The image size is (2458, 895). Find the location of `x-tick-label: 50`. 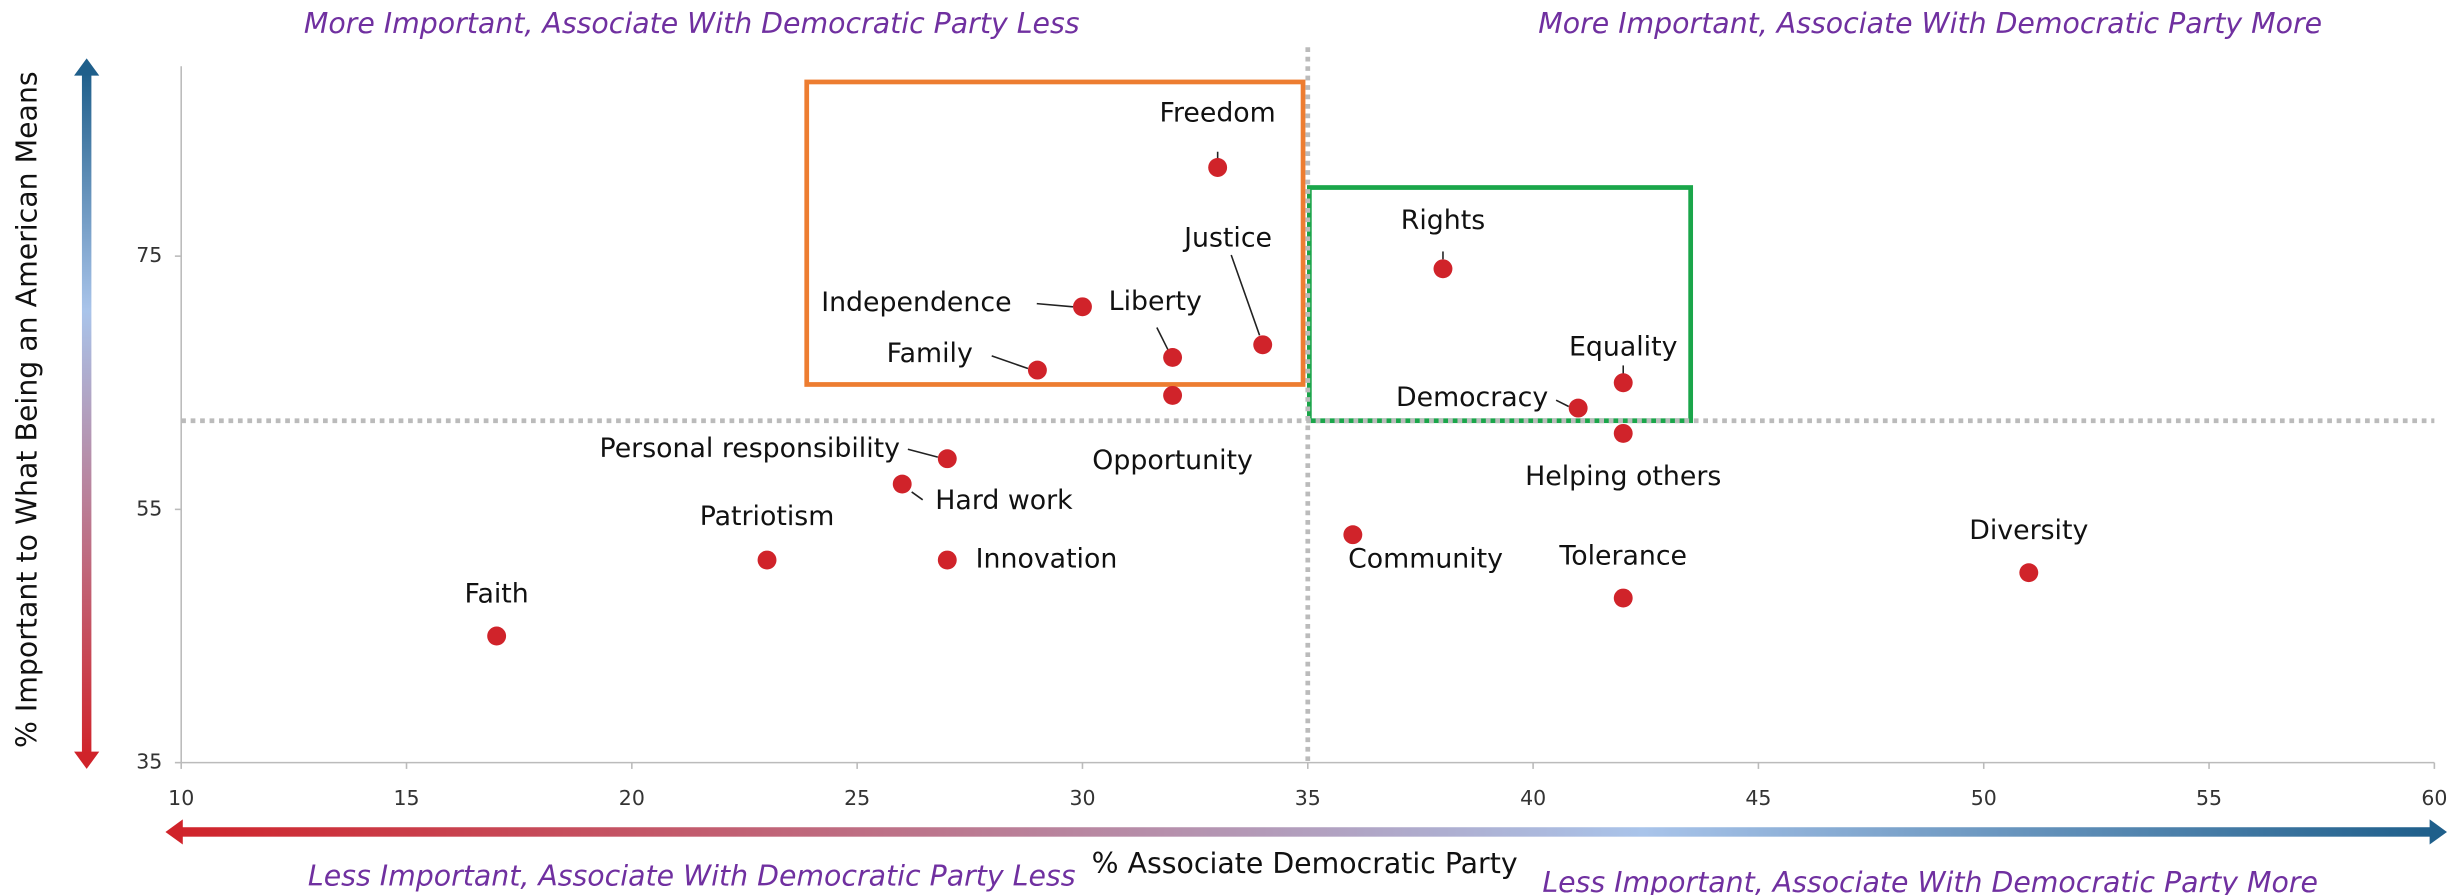

x-tick-label: 50 is located at coordinates (1984, 798).